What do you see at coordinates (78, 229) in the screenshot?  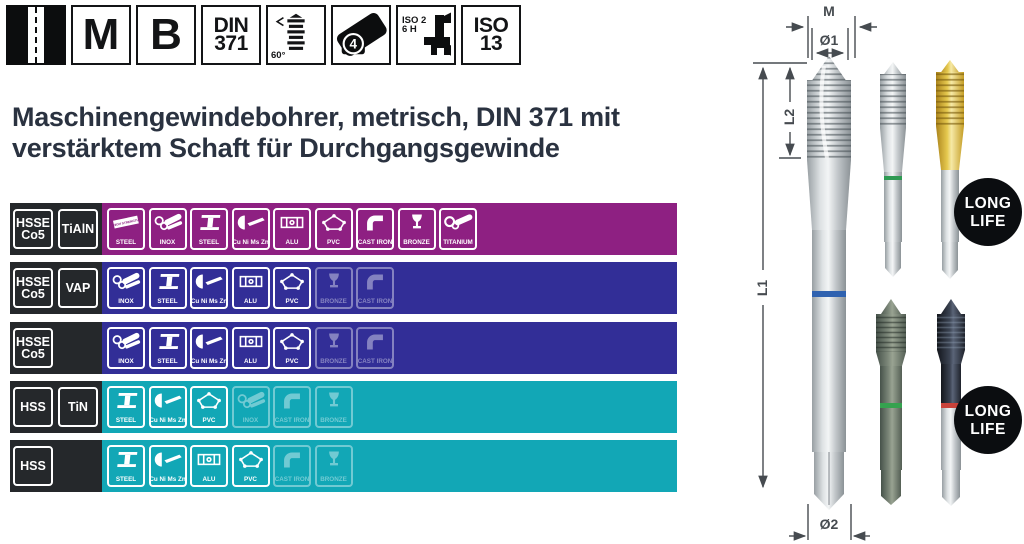 I see `coating-badge: TiAlN` at bounding box center [78, 229].